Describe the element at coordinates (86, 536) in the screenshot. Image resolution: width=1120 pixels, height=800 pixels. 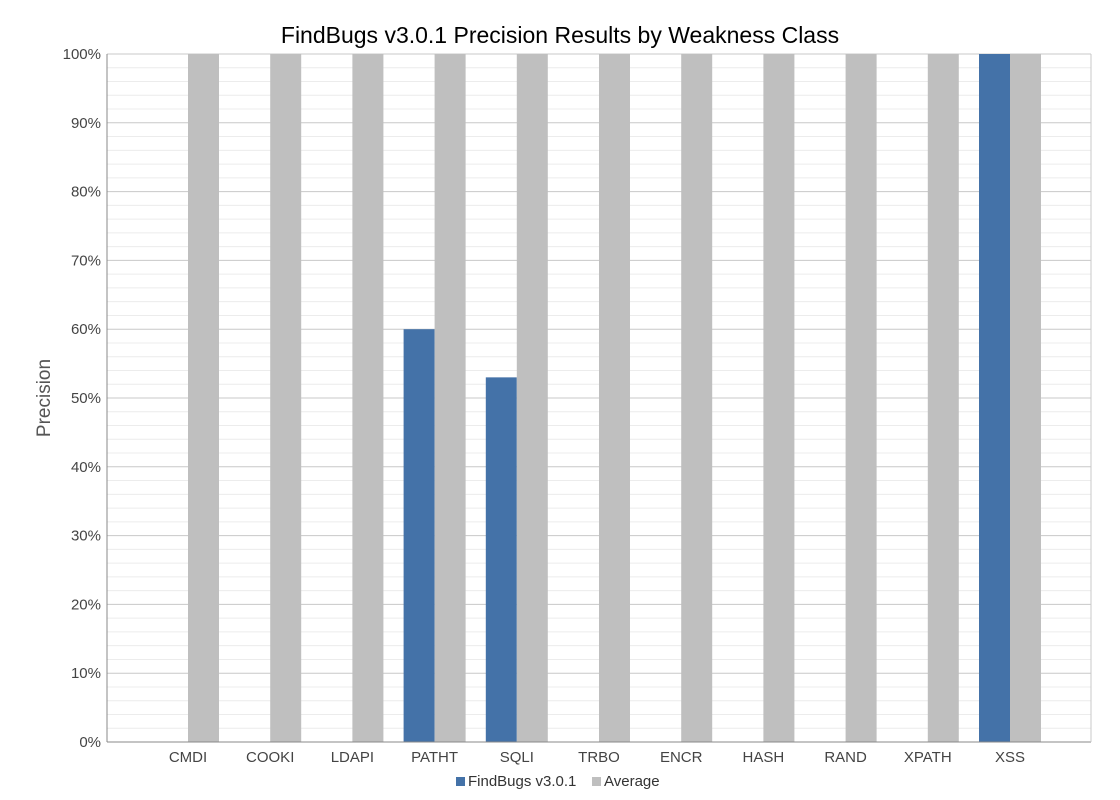
I see `y-tick-label: 30%` at that location.